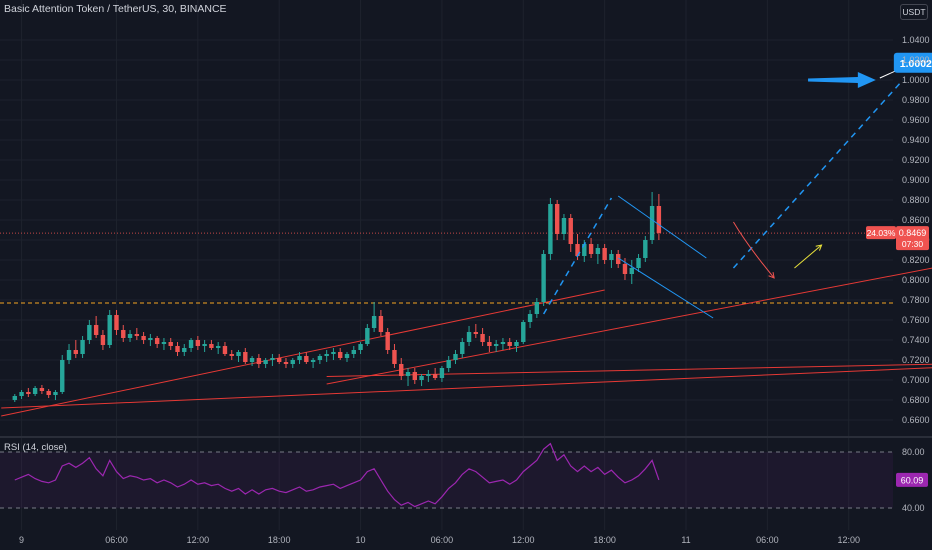 This screenshot has height=550, width=932. What do you see at coordinates (888, 74) in the screenshot?
I see `callout-pointer` at bounding box center [888, 74].